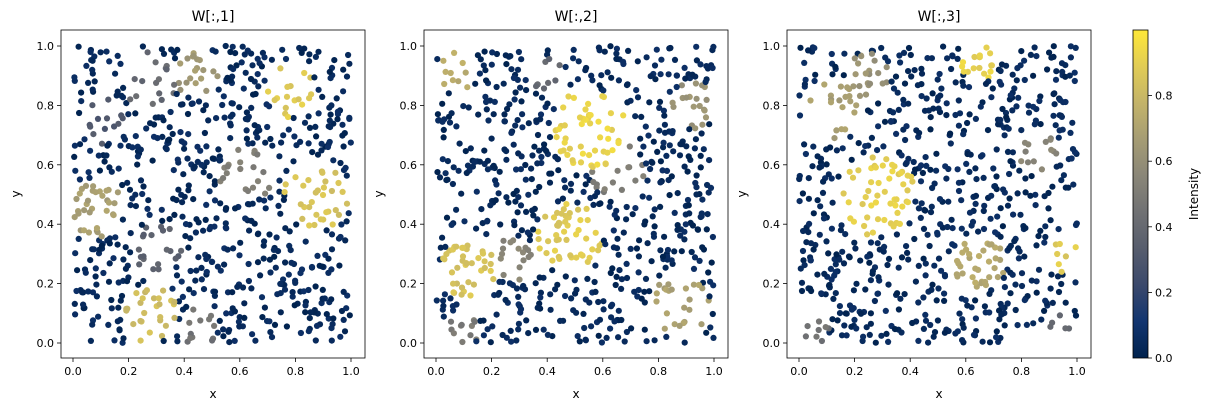 This screenshot has height=411, width=1209. What do you see at coordinates (1164, 358) in the screenshot?
I see `colorbar-tick-label: 0.0` at bounding box center [1164, 358].